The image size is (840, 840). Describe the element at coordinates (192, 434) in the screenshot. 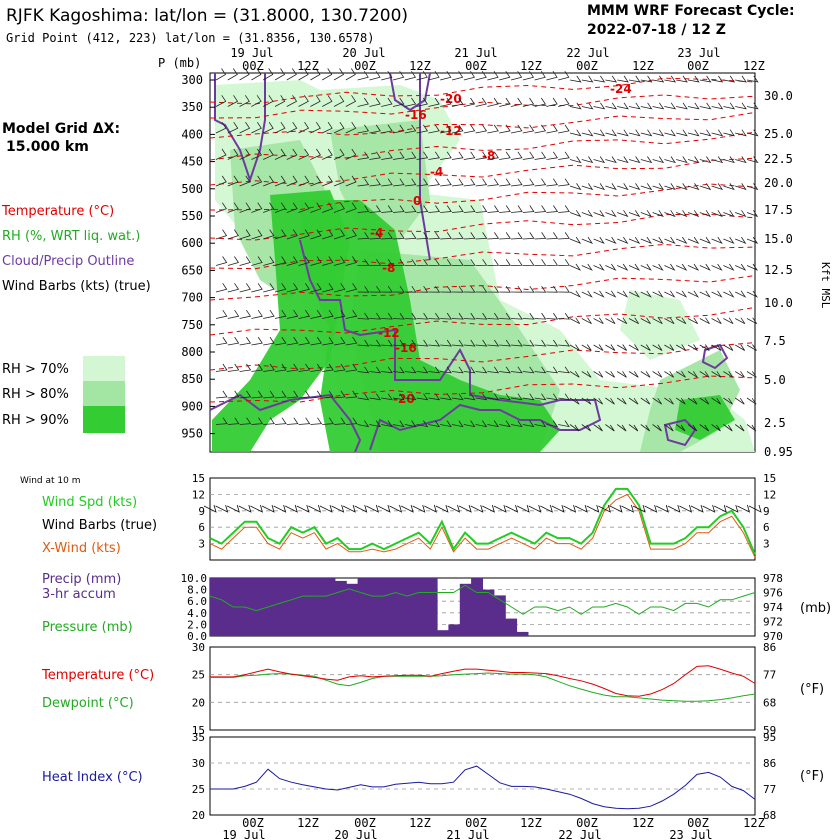

I see `pressure-tick-label: 950` at that location.